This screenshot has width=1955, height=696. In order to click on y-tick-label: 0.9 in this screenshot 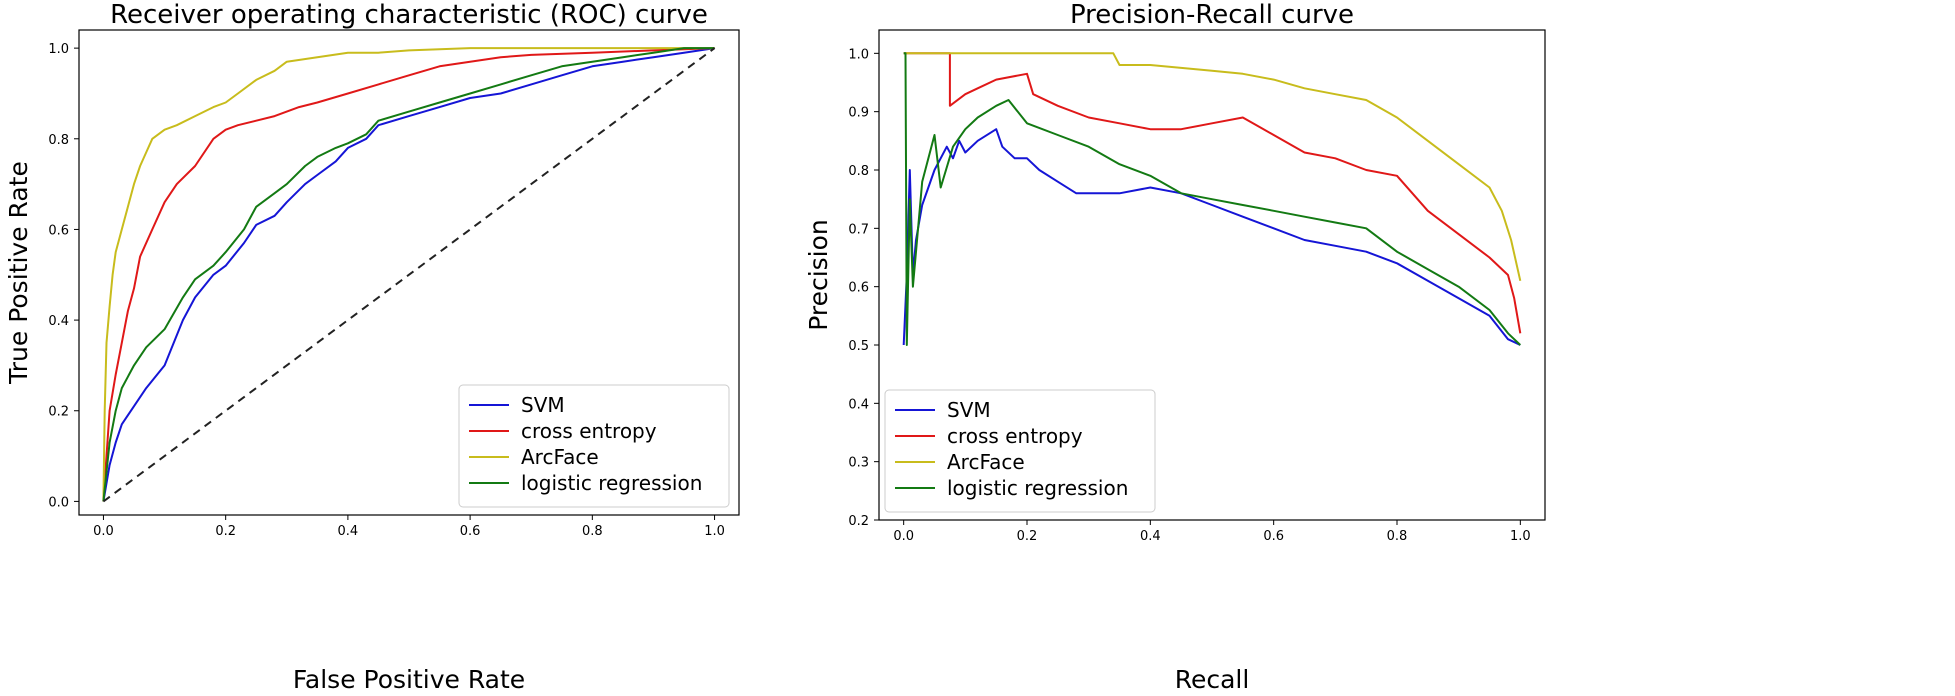, I will do `click(858, 113)`.